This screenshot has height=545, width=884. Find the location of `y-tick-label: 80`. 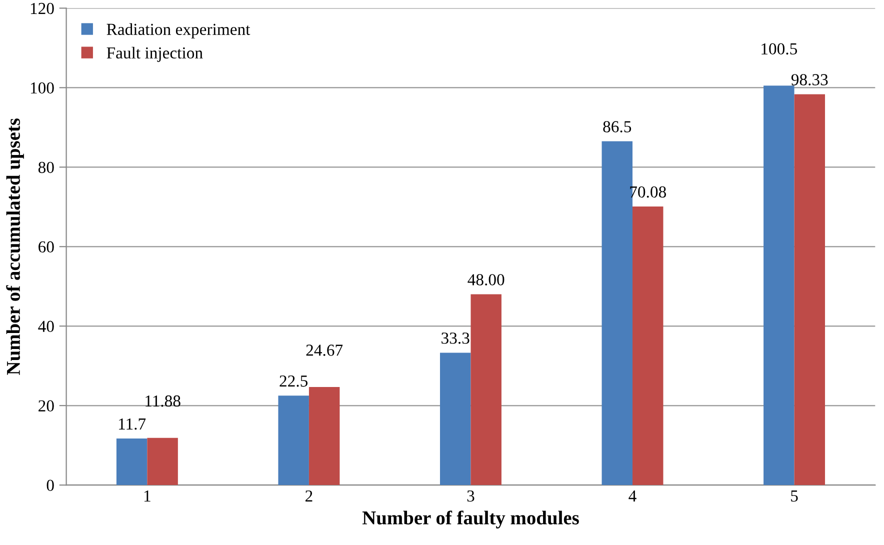

y-tick-label: 80 is located at coordinates (46, 168).